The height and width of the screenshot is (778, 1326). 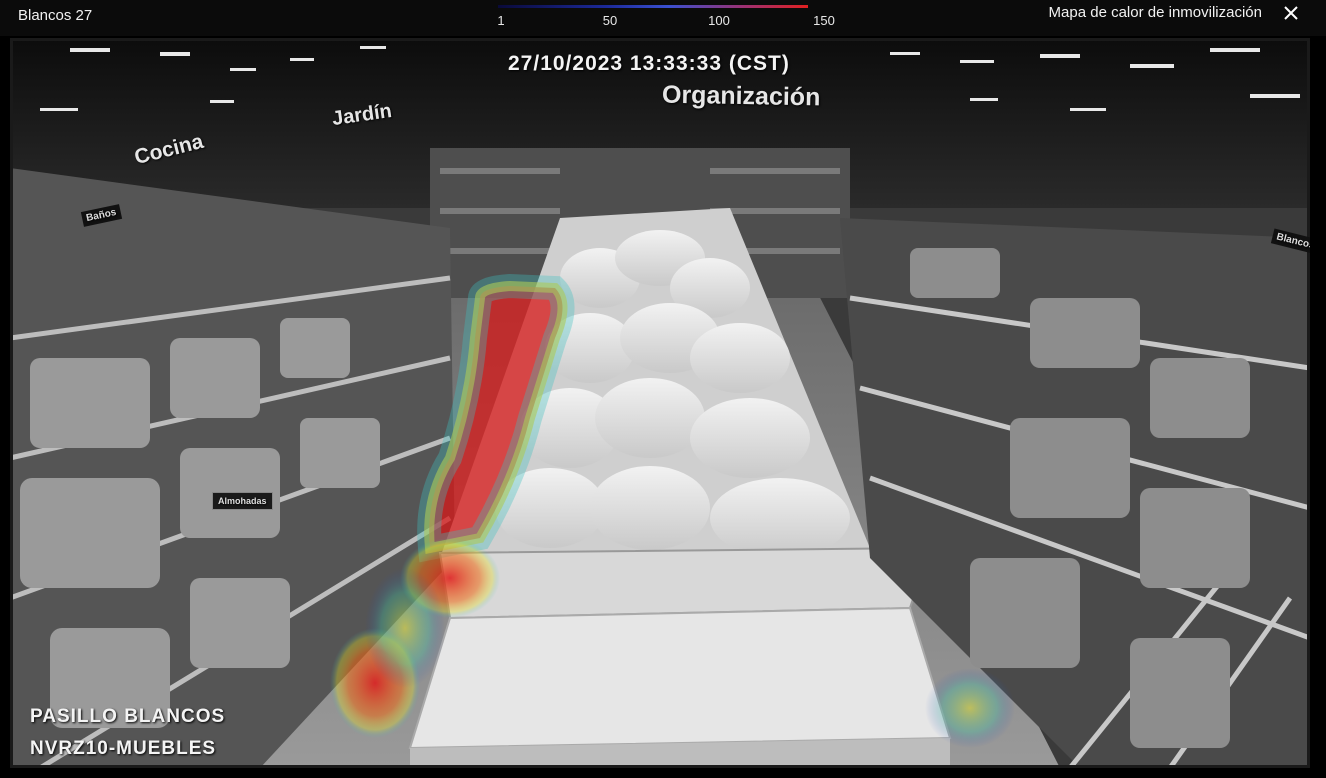 I want to click on camera-title: Blancos 27, so click(x=55, y=15).